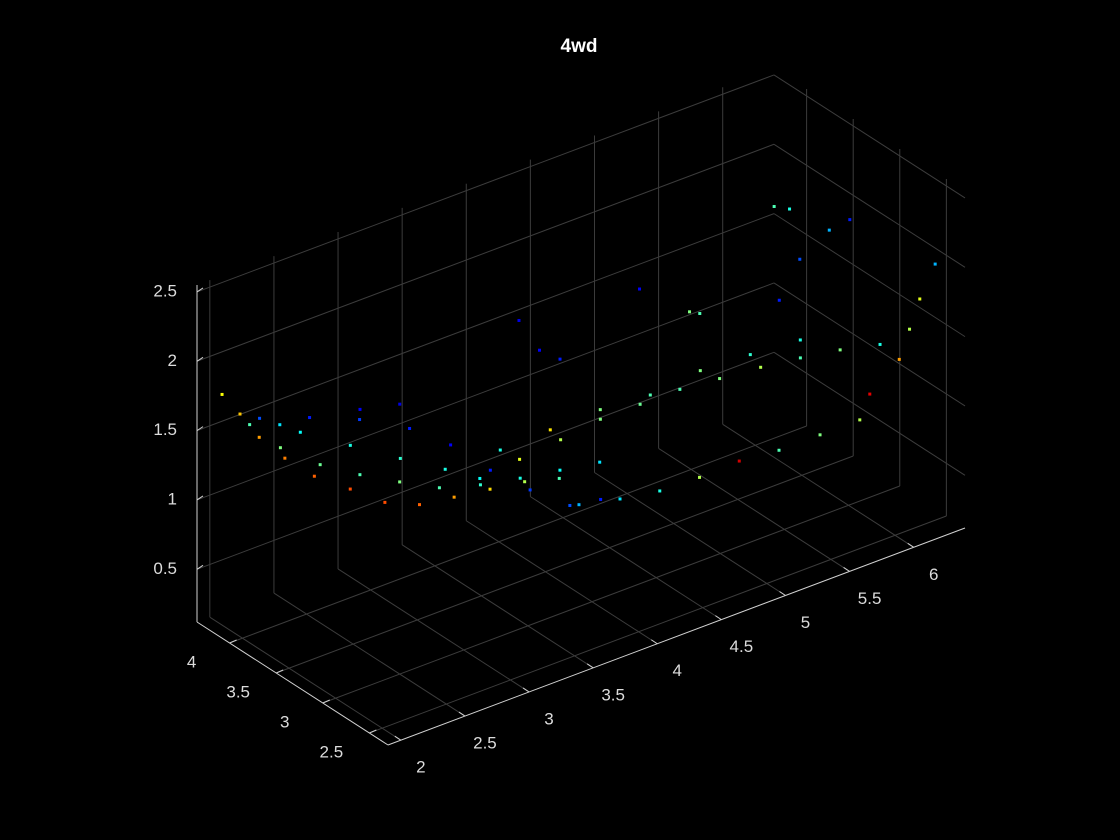 The height and width of the screenshot is (840, 1120). What do you see at coordinates (420, 767) in the screenshot?
I see `x-tick-label: 2` at bounding box center [420, 767].